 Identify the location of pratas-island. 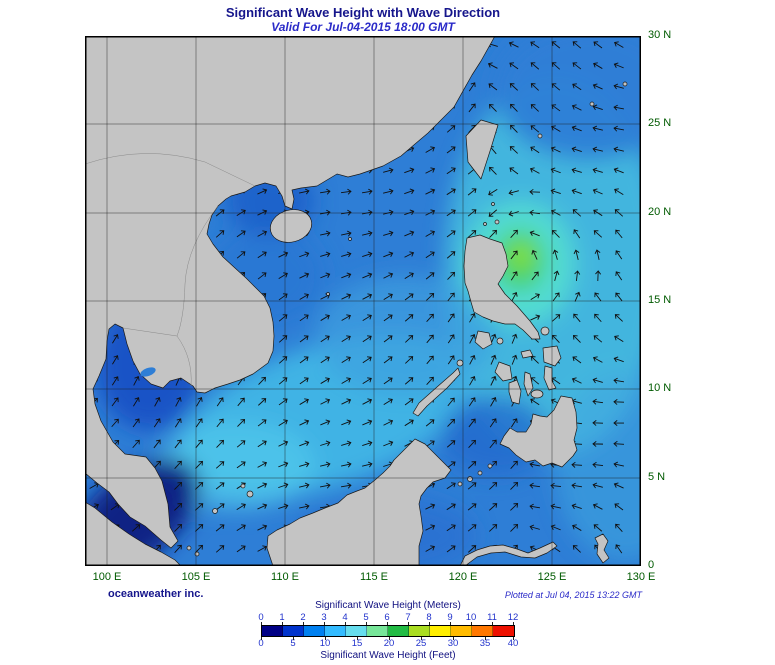
(350, 239).